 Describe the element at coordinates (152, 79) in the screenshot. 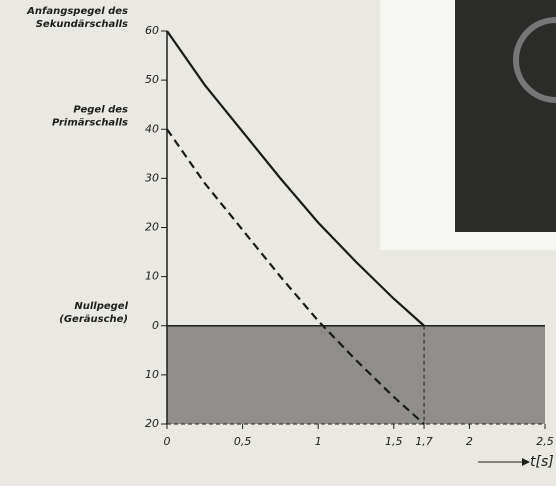

I see `y-tick-label: 50` at that location.